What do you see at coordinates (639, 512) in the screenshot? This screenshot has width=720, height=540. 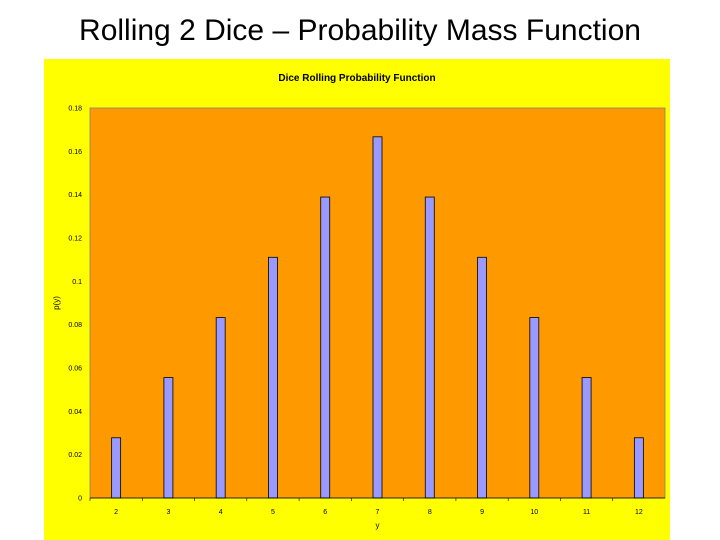 I see `x-tick-label: 12` at bounding box center [639, 512].